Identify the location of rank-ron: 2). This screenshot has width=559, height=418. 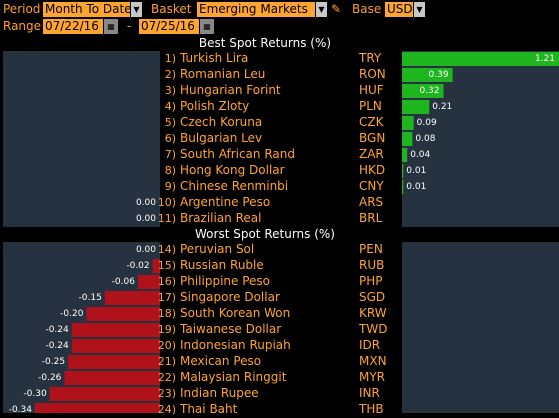
(170, 74).